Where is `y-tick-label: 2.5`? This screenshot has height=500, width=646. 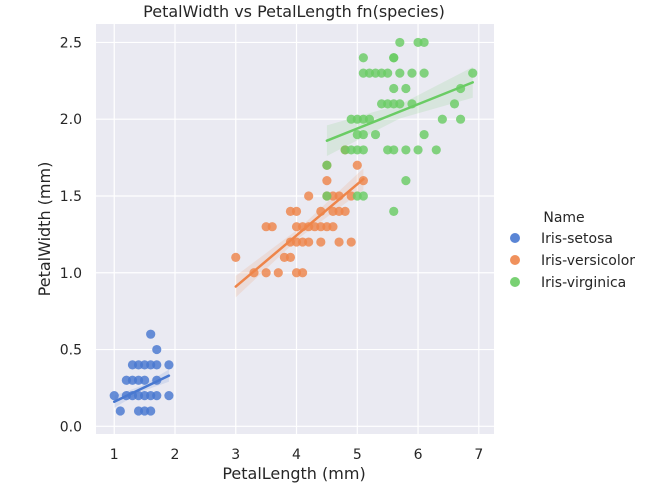 y-tick-label: 2.5 is located at coordinates (71, 43).